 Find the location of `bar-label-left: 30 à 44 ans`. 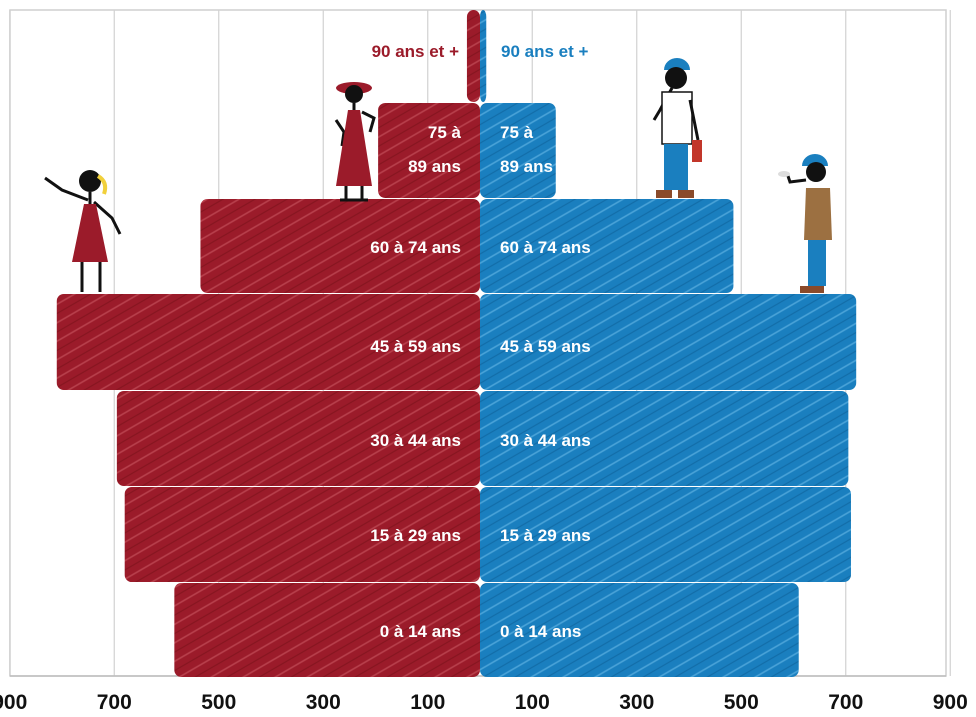

bar-label-left: 30 à 44 ans is located at coordinates (415, 440).